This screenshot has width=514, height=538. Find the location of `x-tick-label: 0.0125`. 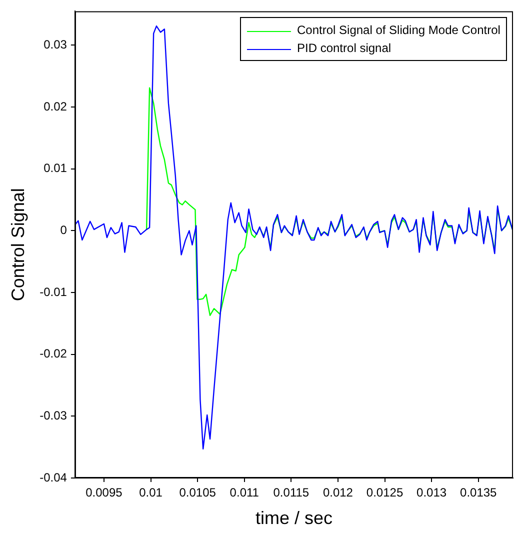

x-tick-label: 0.0125 is located at coordinates (385, 493).